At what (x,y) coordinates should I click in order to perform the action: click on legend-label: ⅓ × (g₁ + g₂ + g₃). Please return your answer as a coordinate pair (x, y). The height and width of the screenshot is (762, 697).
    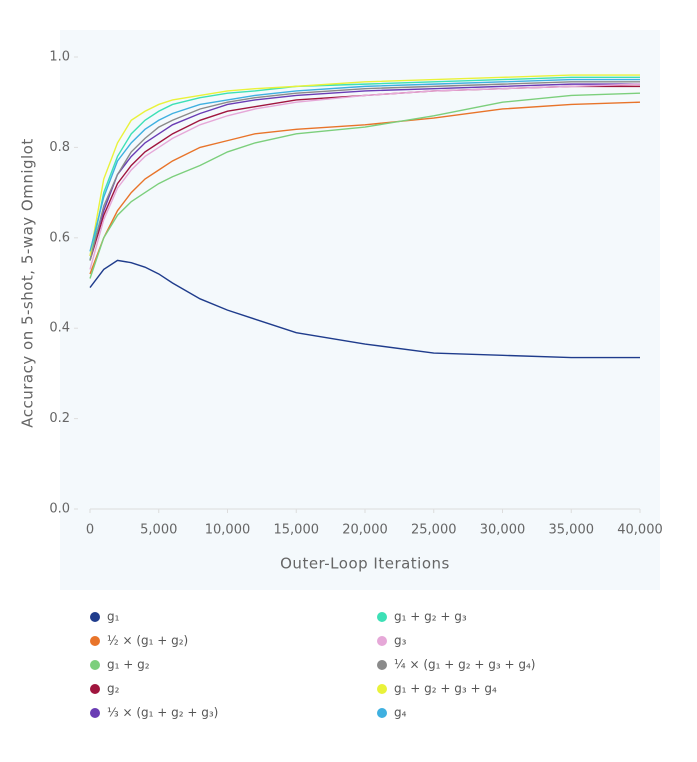
    Looking at the image, I should click on (162, 713).